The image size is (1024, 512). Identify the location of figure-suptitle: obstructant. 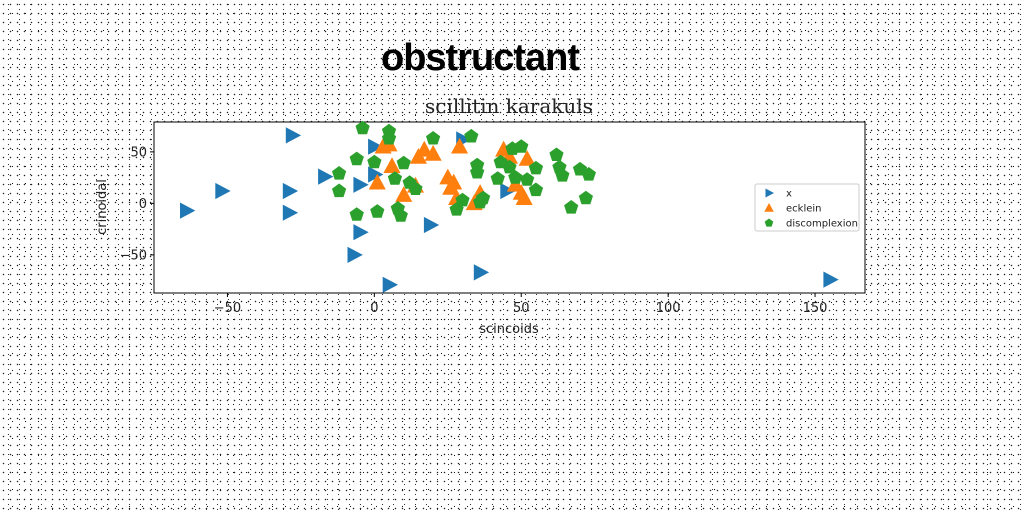
(480, 58).